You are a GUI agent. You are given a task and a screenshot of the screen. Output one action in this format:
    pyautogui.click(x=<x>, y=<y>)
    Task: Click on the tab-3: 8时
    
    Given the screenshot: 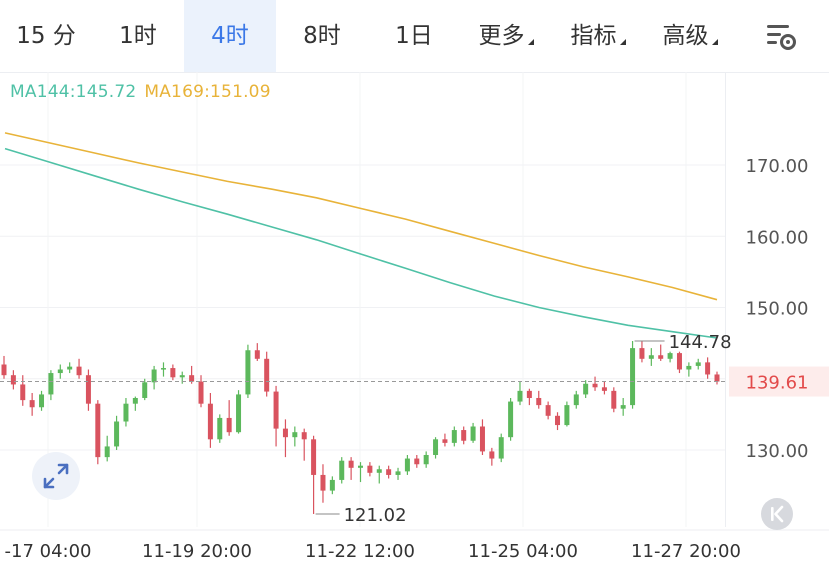 What is the action you would take?
    pyautogui.click(x=322, y=36)
    